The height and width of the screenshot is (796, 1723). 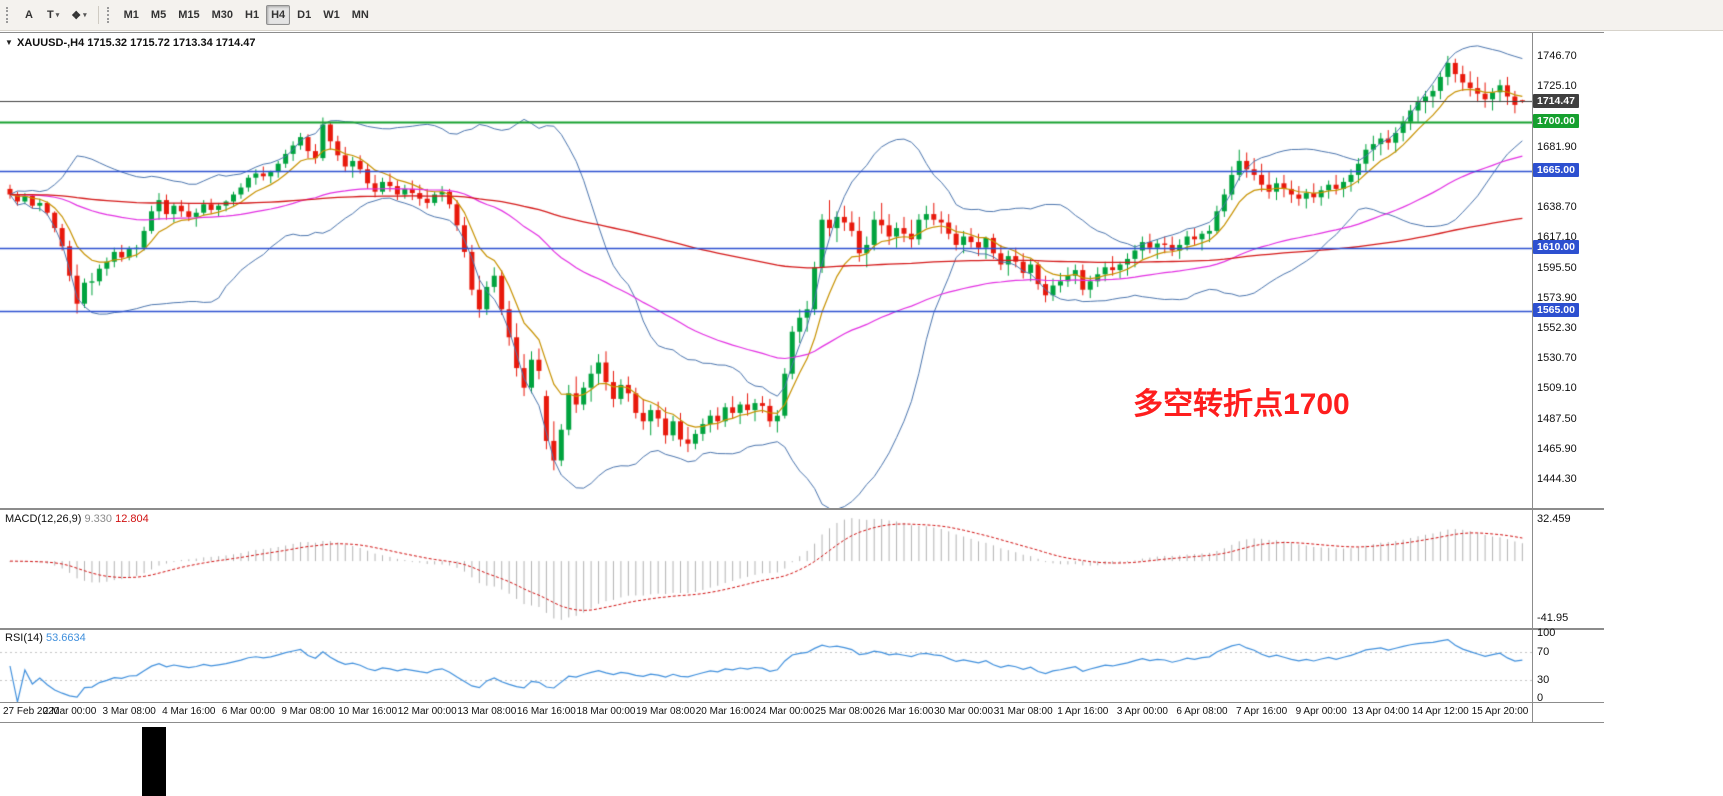 I want to click on time-axis-top-border, so click(x=802, y=702).